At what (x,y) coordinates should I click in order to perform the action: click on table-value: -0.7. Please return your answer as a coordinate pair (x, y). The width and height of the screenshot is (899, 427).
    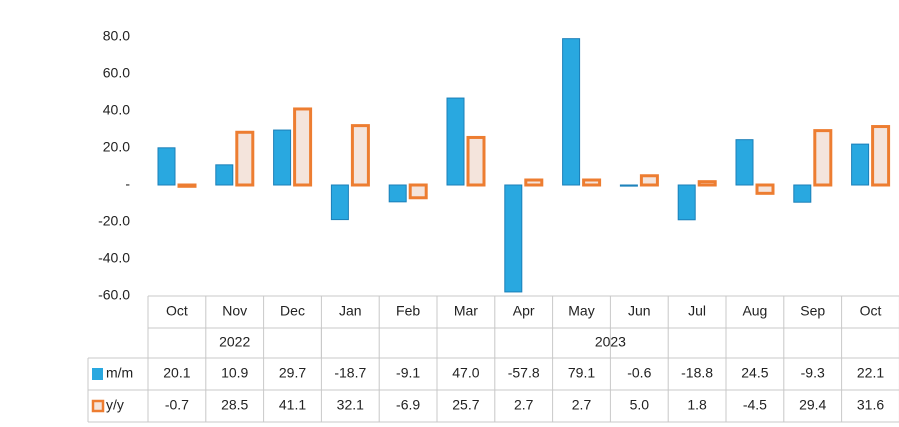
    Looking at the image, I should click on (177, 405).